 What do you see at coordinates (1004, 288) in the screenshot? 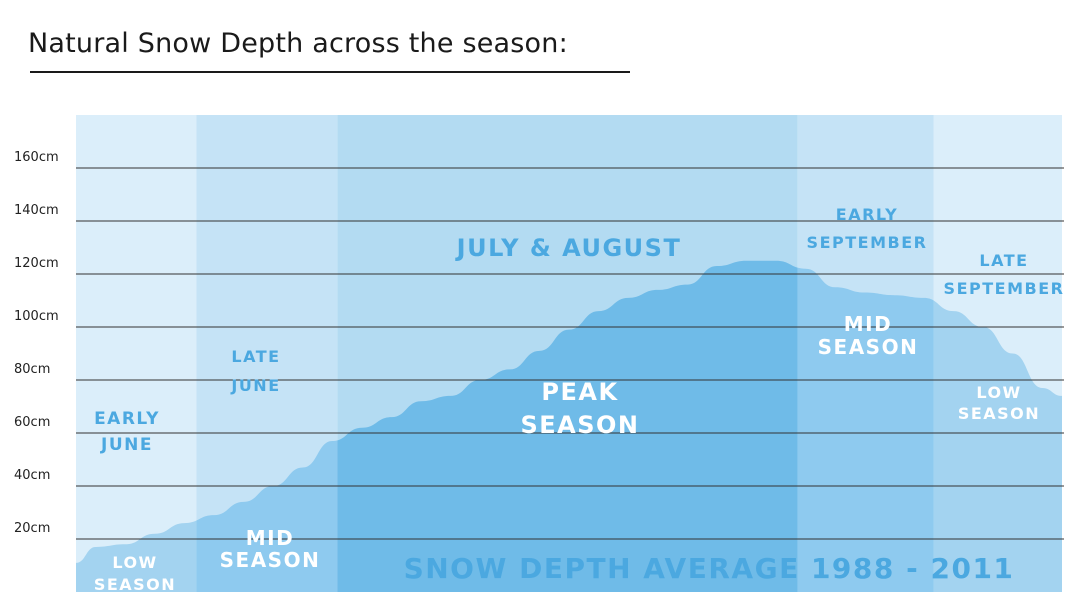
I see `period-label-late-september: SEPTEMBER` at bounding box center [1004, 288].